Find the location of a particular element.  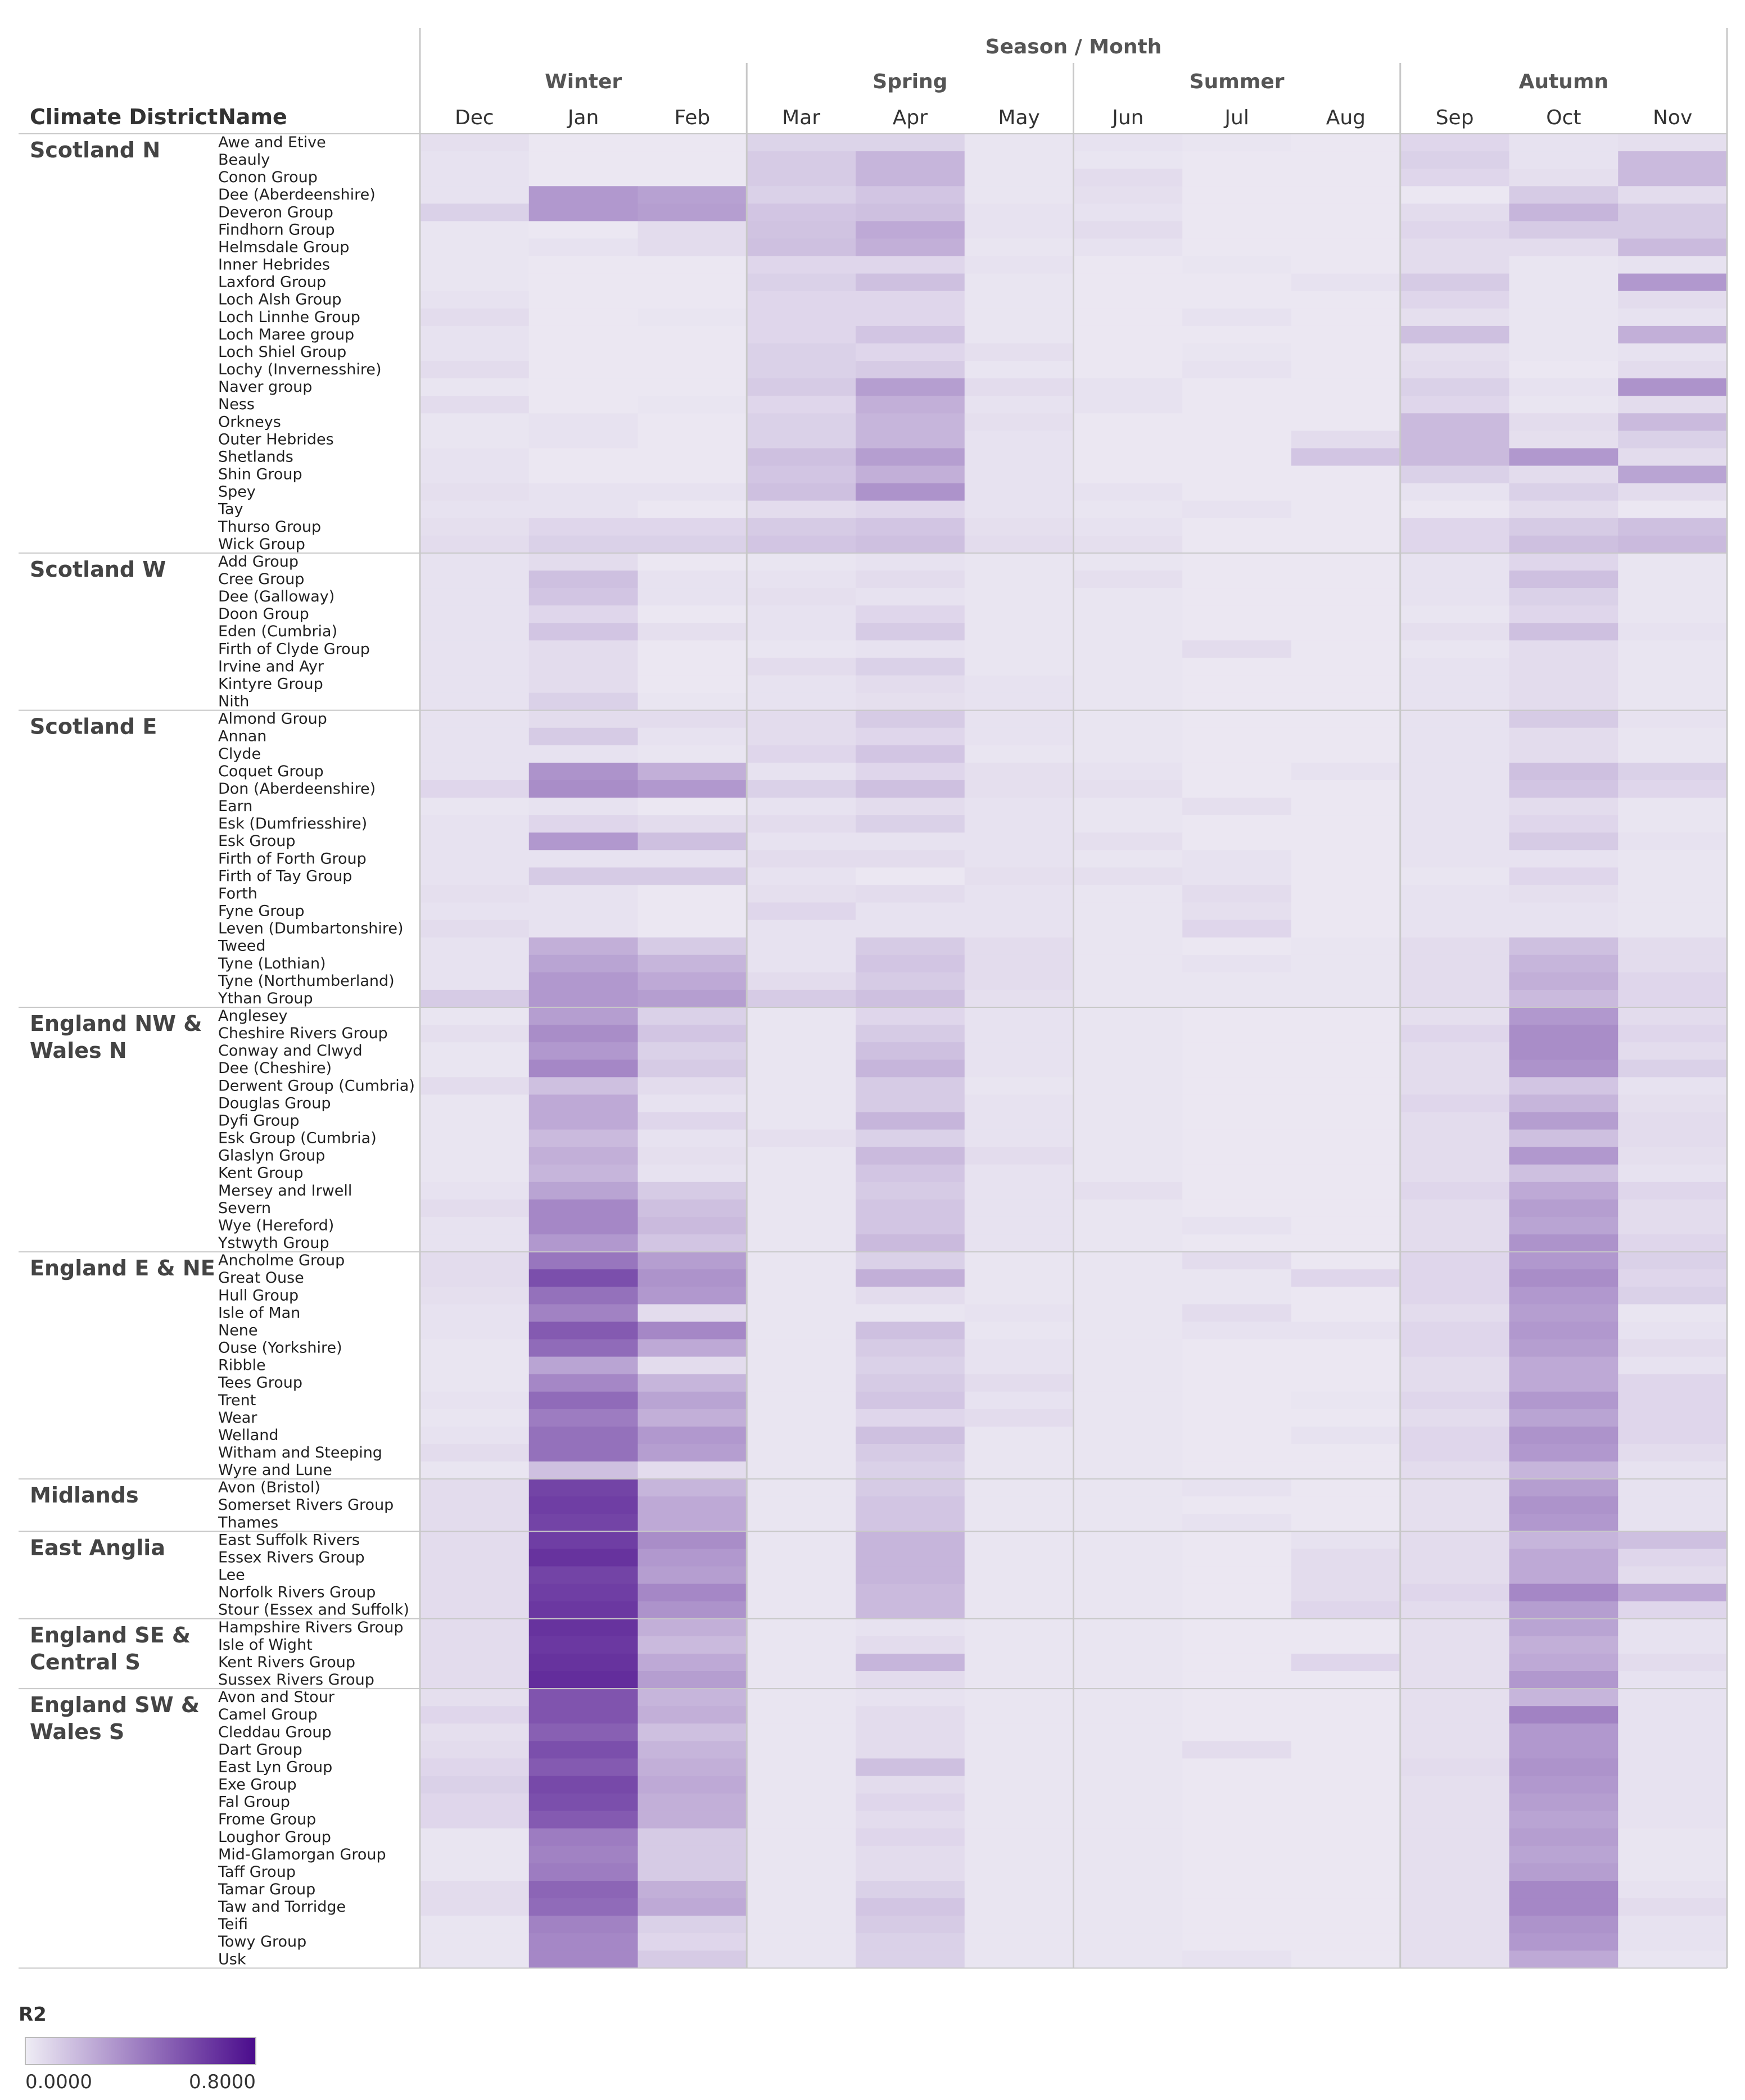

cell-thurso-group-may is located at coordinates (1019, 527).